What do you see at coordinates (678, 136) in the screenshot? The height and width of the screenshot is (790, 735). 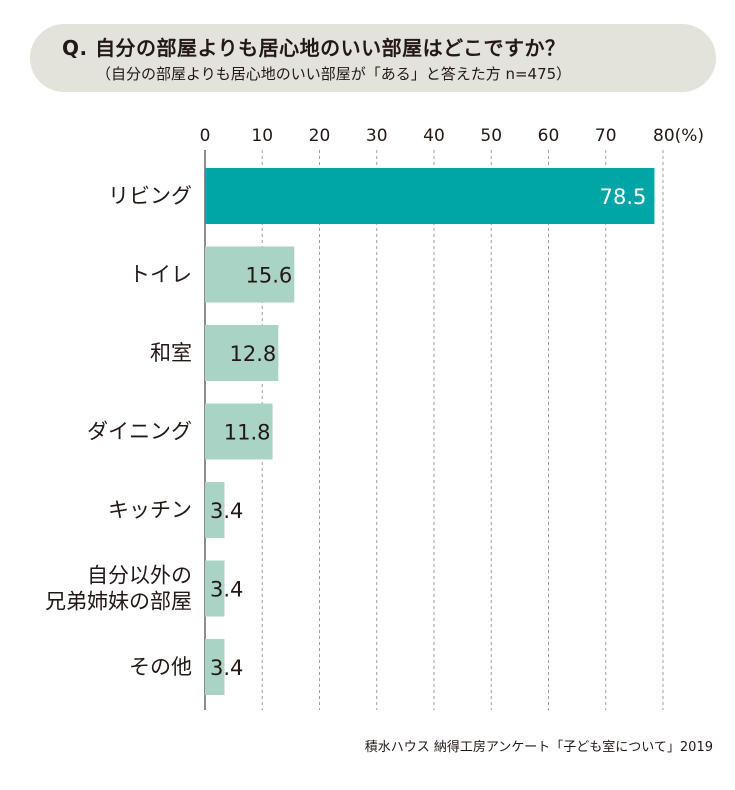 I see `tick-label: 80(%)` at bounding box center [678, 136].